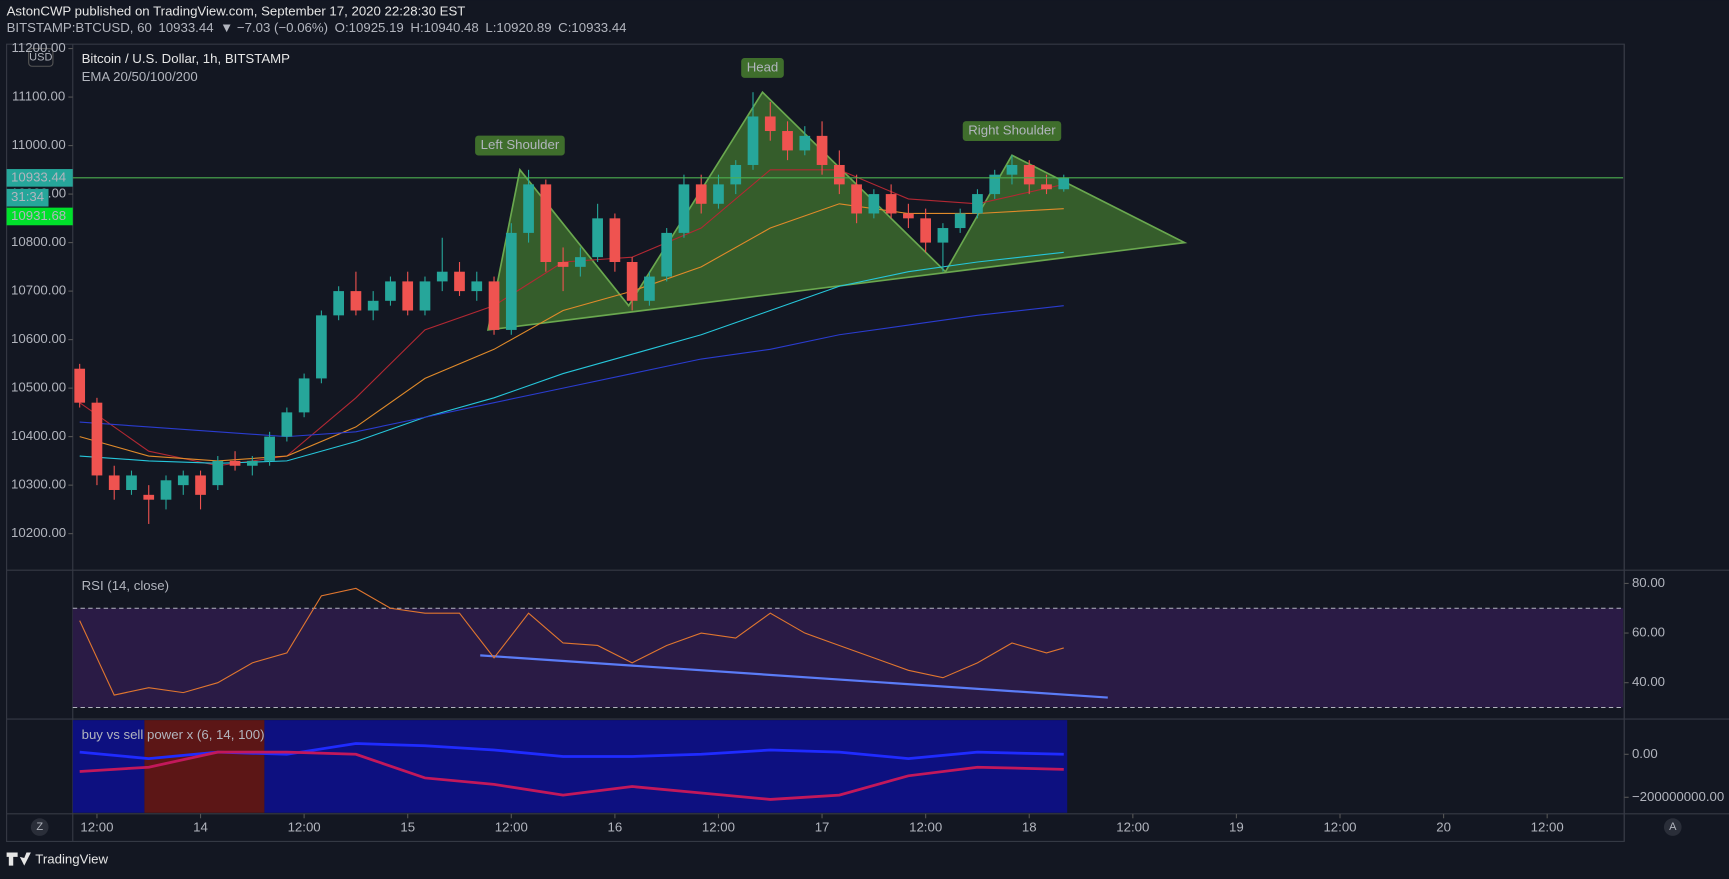 The height and width of the screenshot is (879, 1729). I want to click on y-tick-label: 10600.00, so click(38, 338).